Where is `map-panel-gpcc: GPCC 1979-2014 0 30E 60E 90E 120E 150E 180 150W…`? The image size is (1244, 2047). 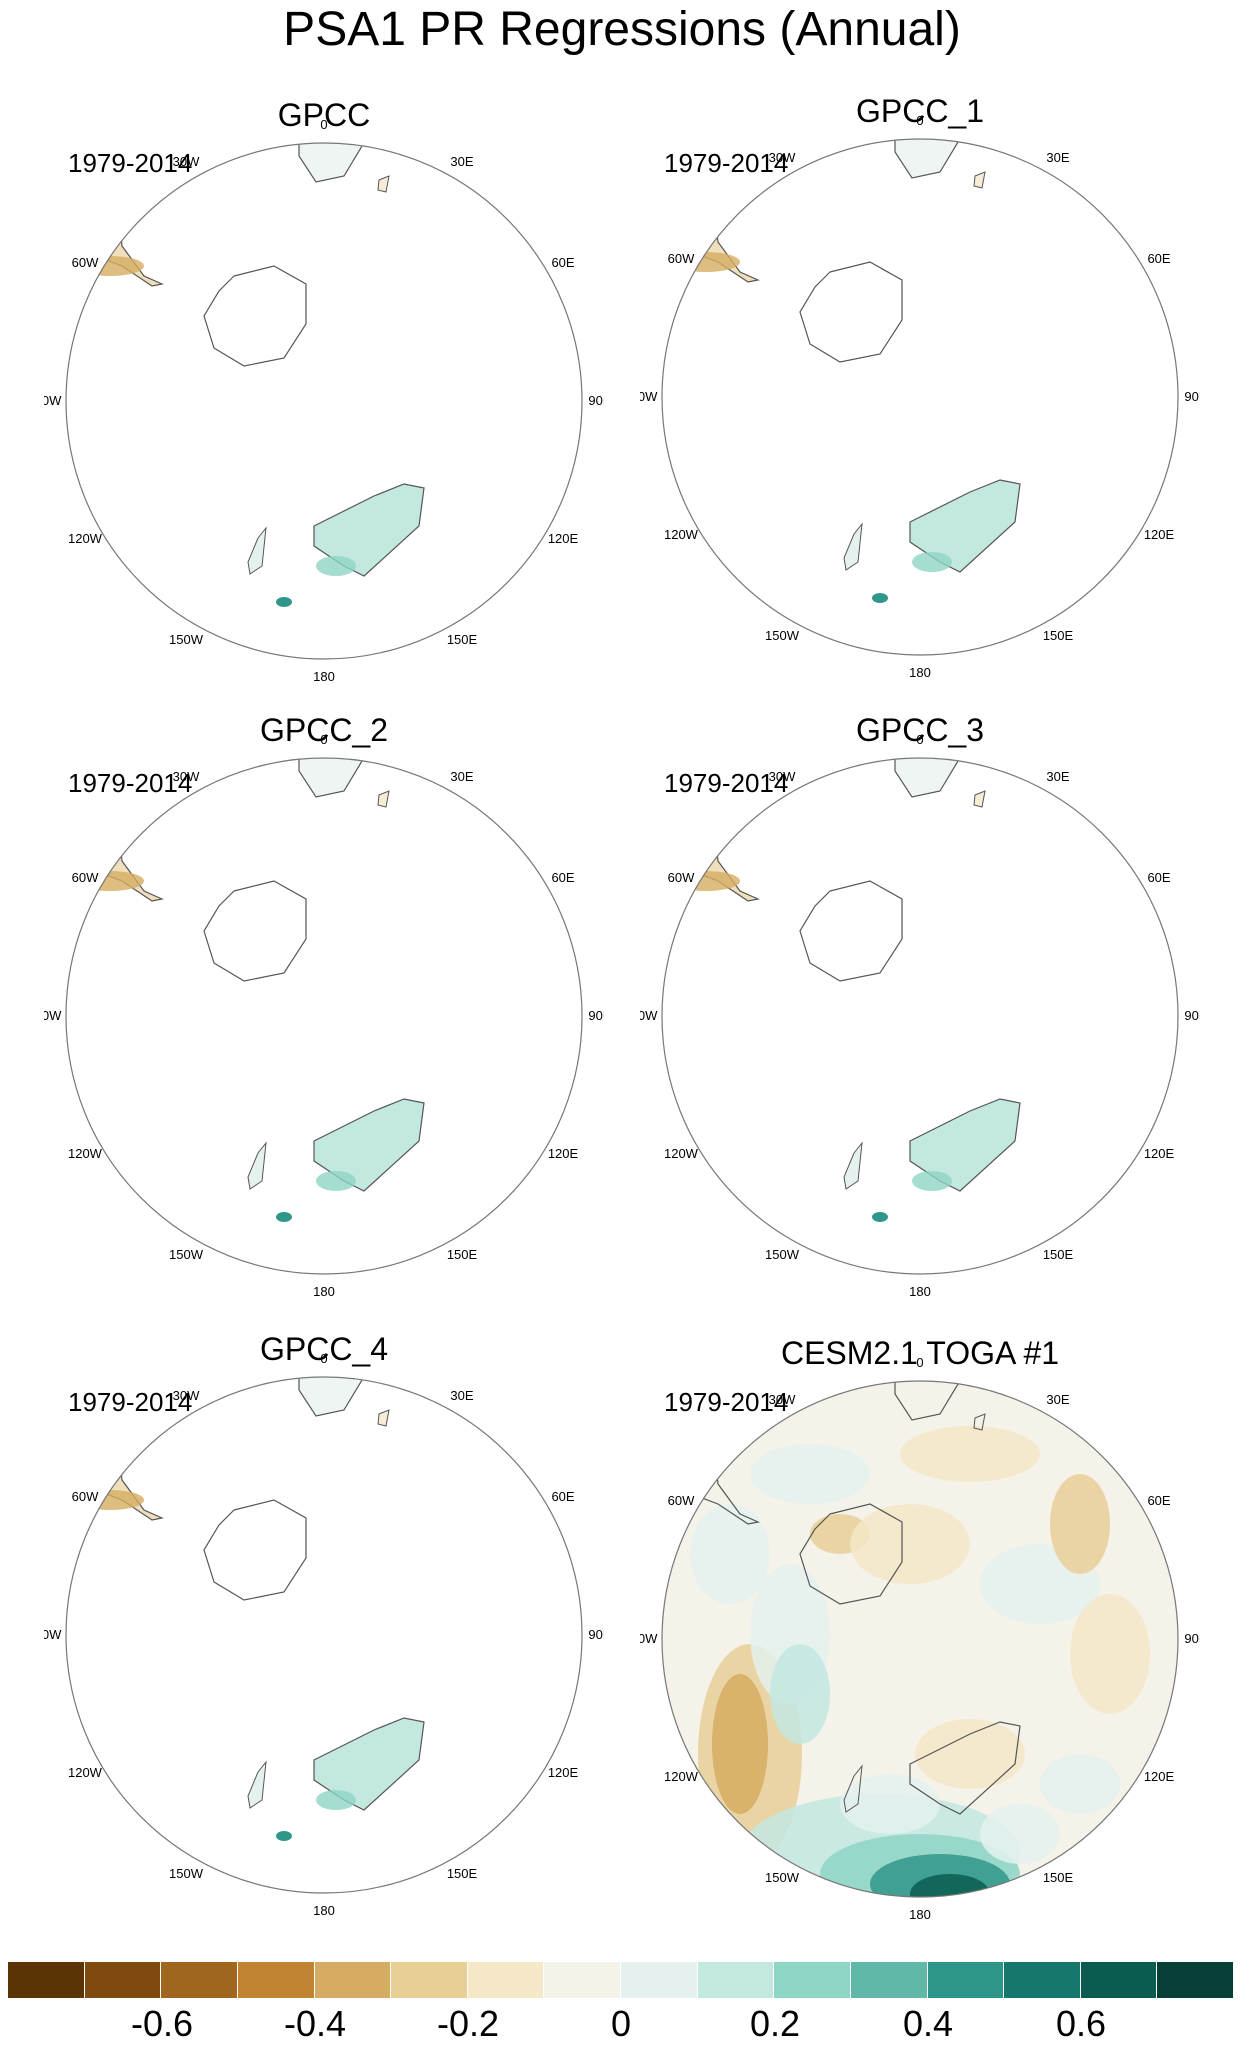
map-panel-gpcc: GPCC 1979-2014 0 30E 60E 90E 120E 150E 180 150W… is located at coordinates (324, 396).